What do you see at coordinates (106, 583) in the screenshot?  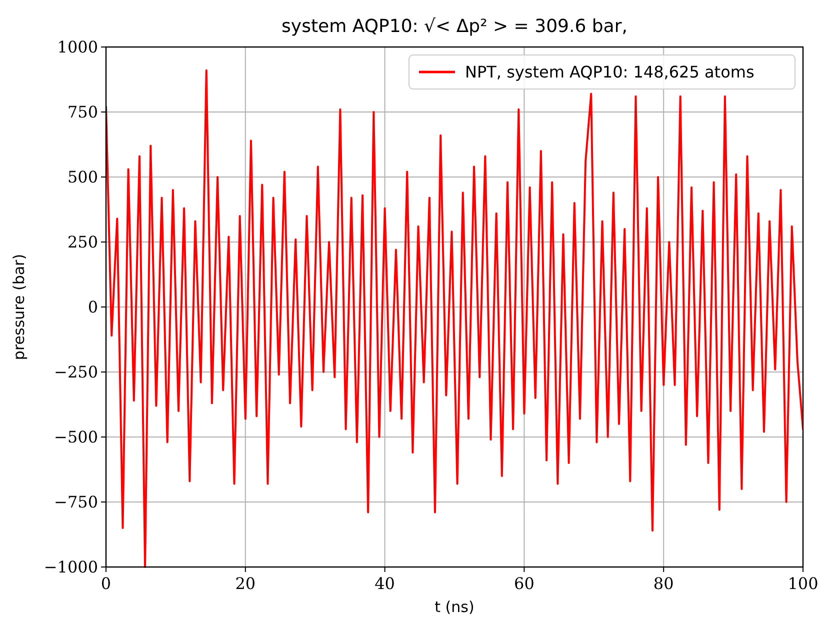 I see `x-tick-label: 0` at bounding box center [106, 583].